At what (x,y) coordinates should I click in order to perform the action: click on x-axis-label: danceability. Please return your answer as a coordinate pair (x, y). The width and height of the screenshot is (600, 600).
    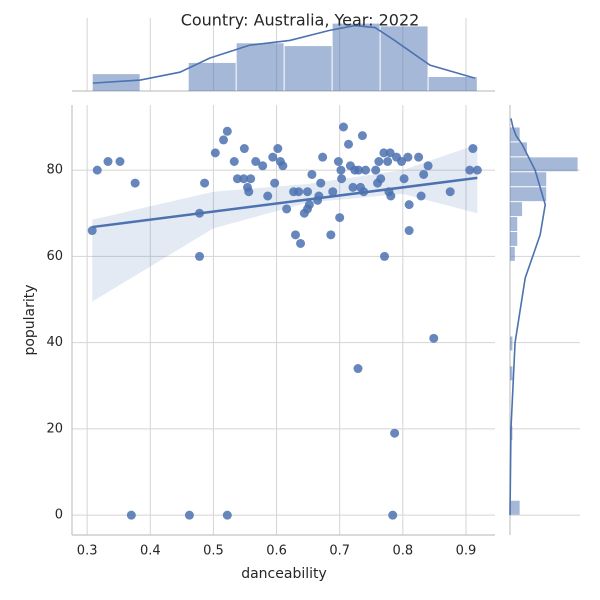
    Looking at the image, I should click on (284, 574).